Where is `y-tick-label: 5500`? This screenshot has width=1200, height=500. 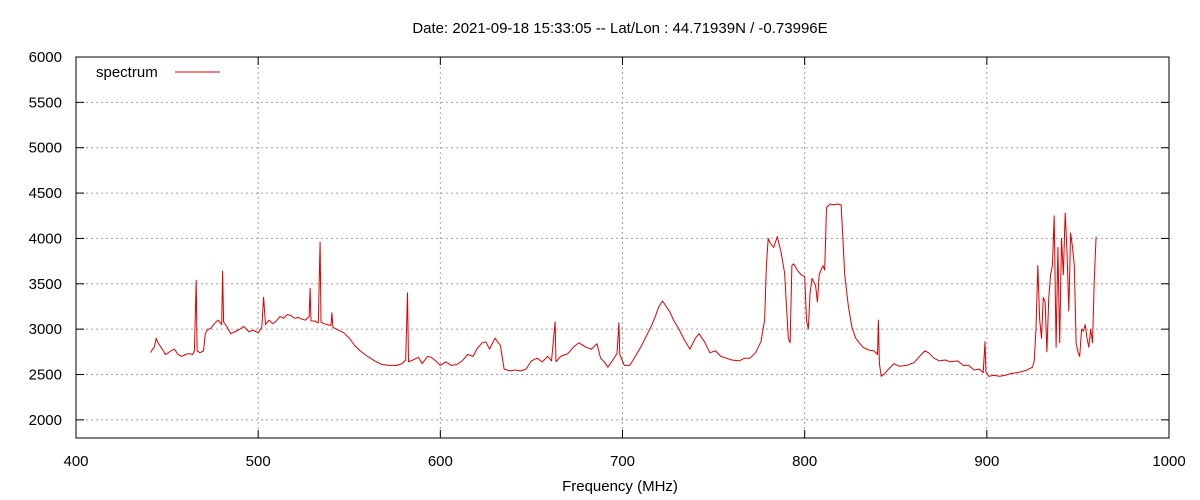
y-tick-label: 5500 is located at coordinates (45, 102).